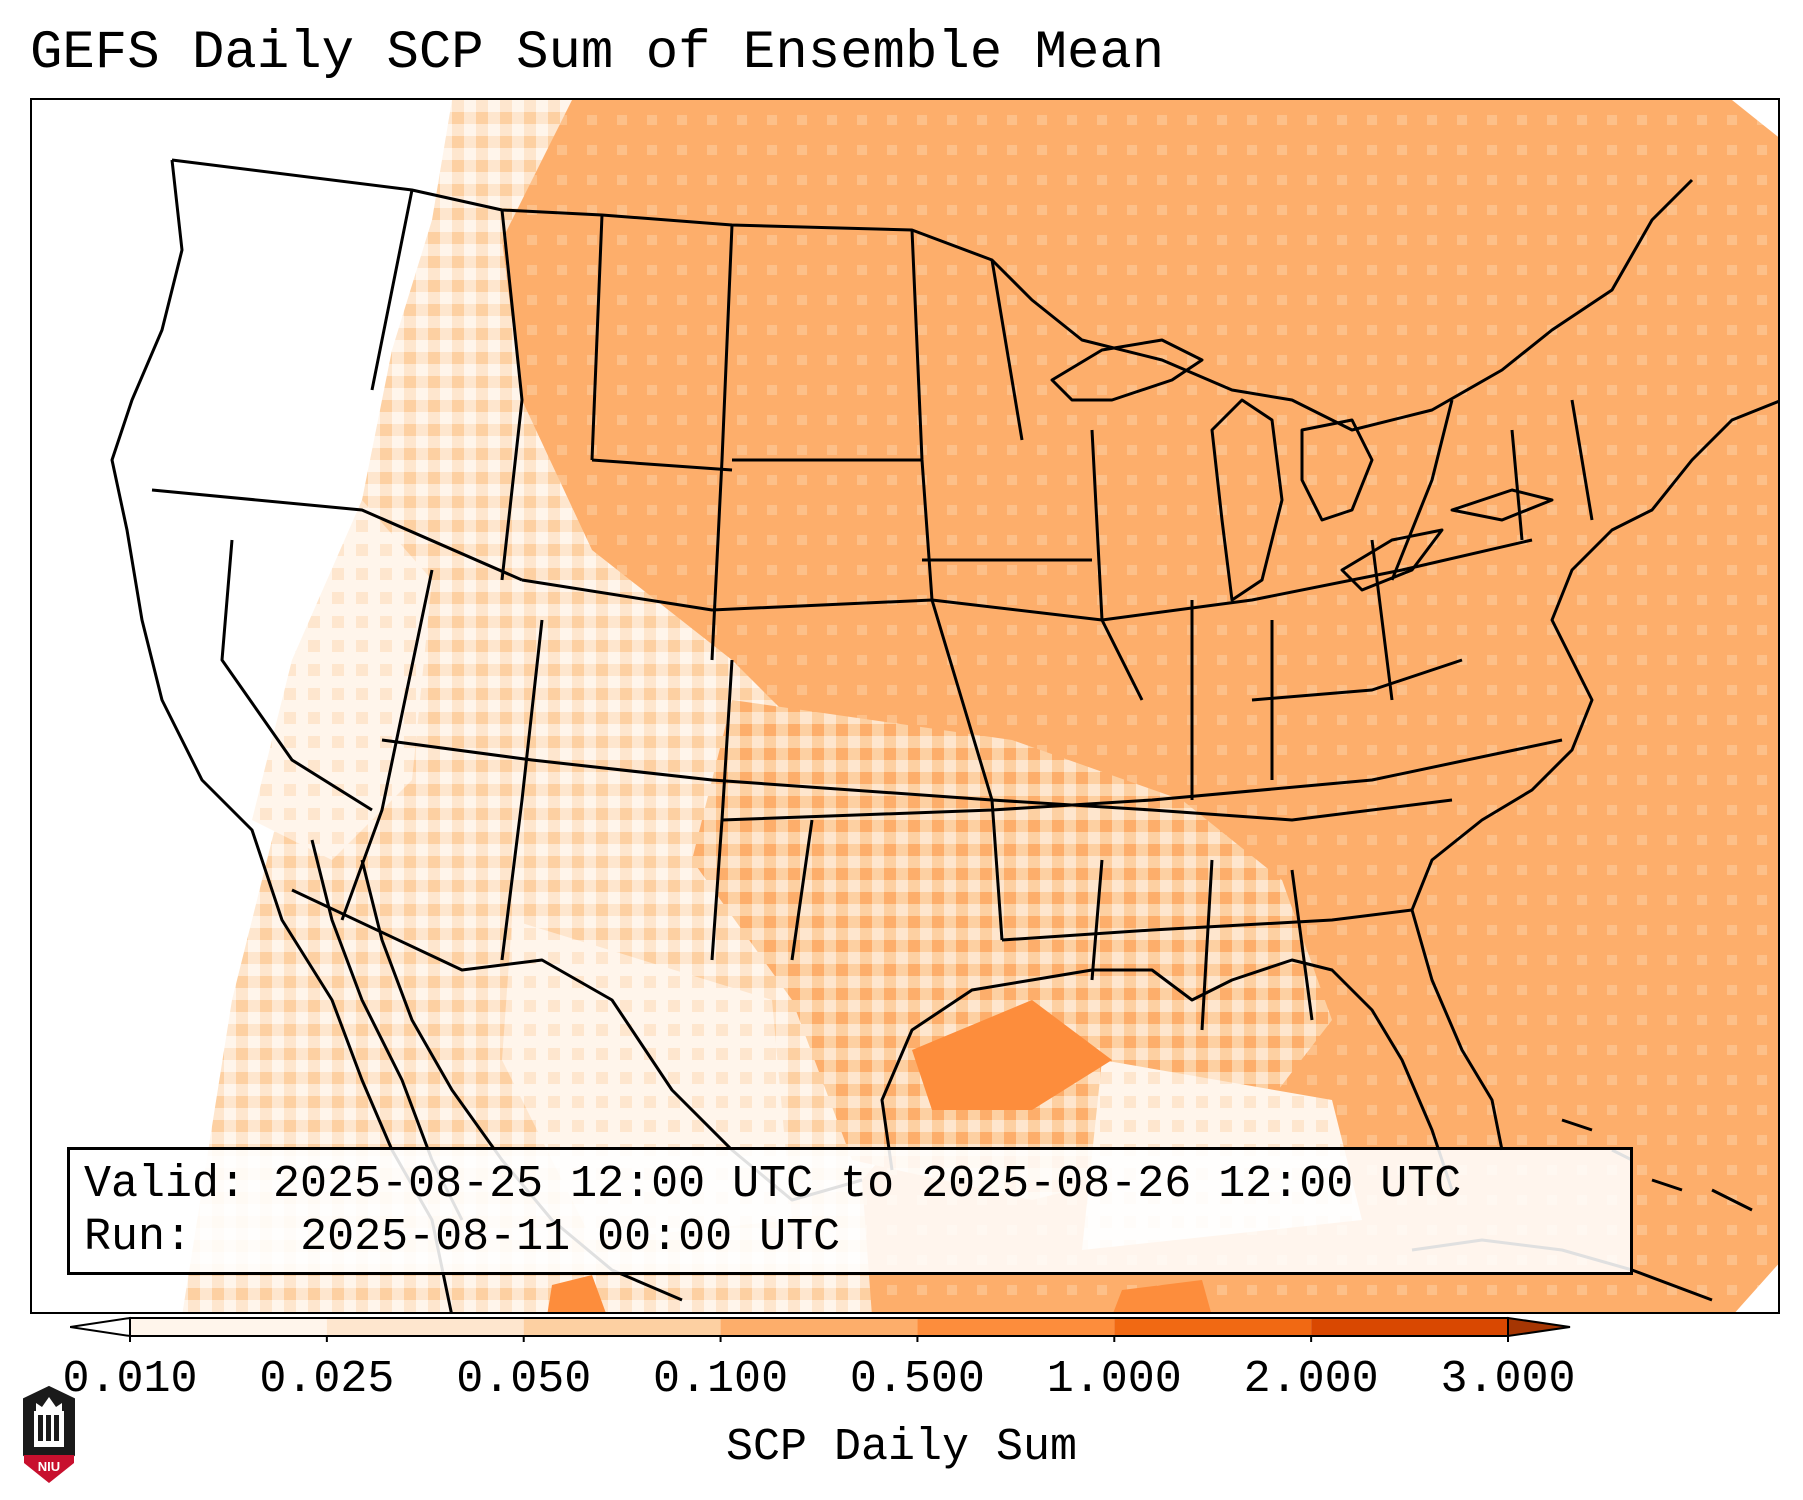 The image size is (1803, 1500). Describe the element at coordinates (1539, 1327) in the screenshot. I see `colorbar-over-extension` at that location.